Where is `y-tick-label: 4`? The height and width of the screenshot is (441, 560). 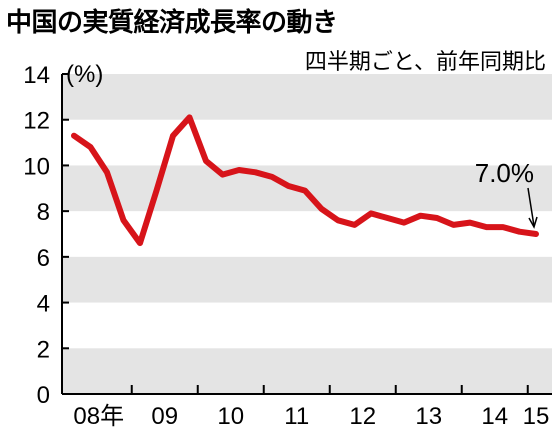
y-tick-label: 4 is located at coordinates (43, 304).